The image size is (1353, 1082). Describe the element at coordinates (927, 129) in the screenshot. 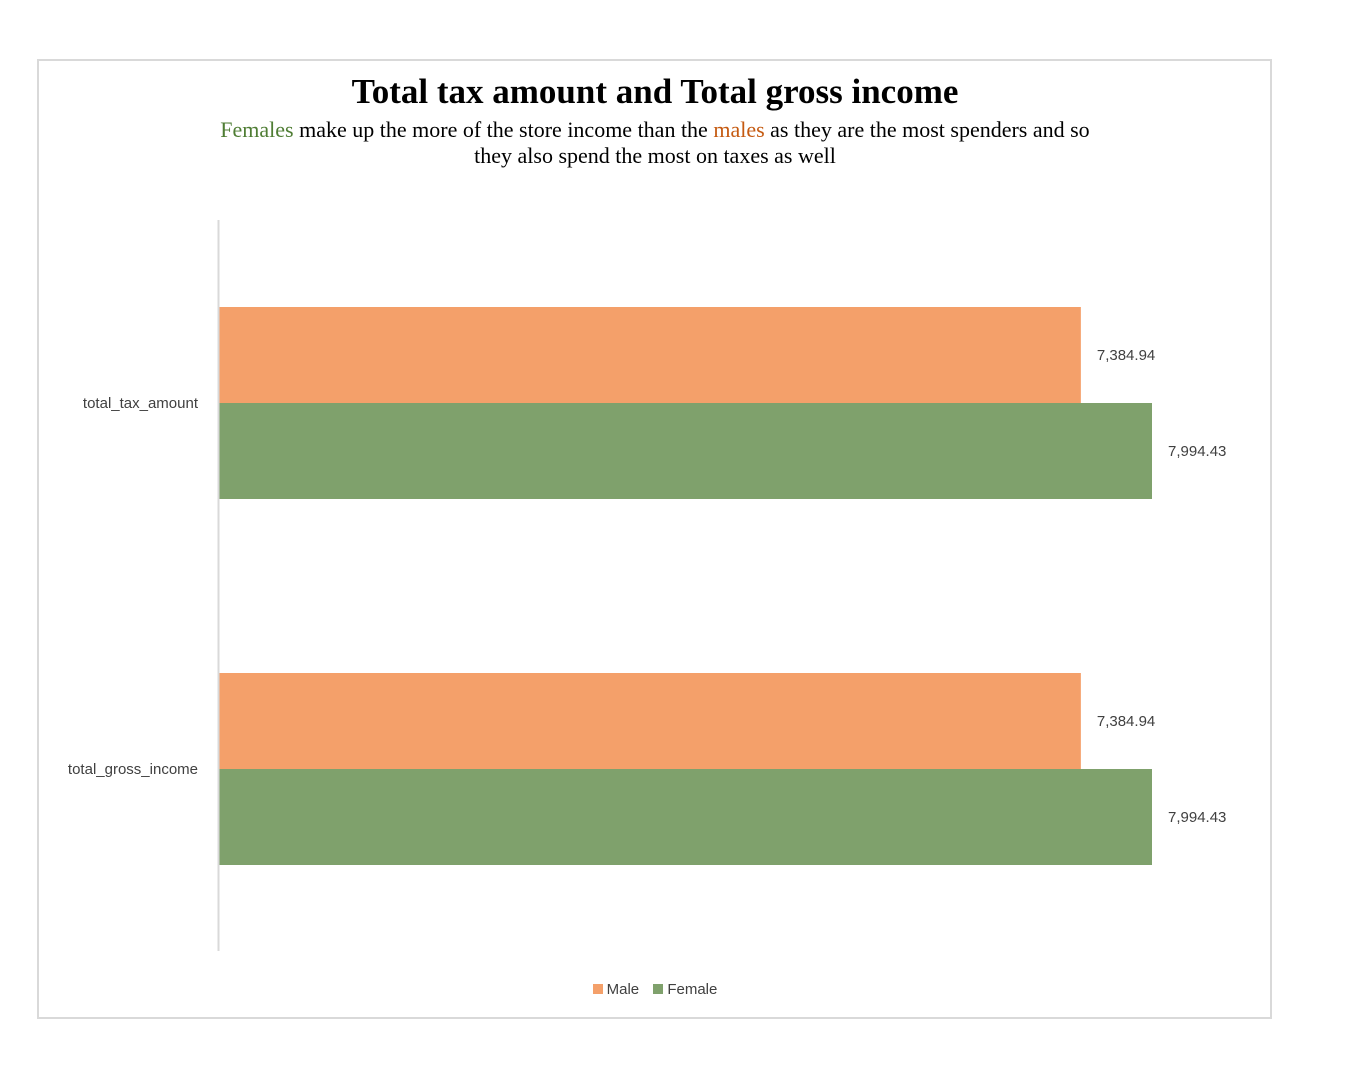

I see `subtitle-text-part-3: as they are the most spenders and so` at that location.